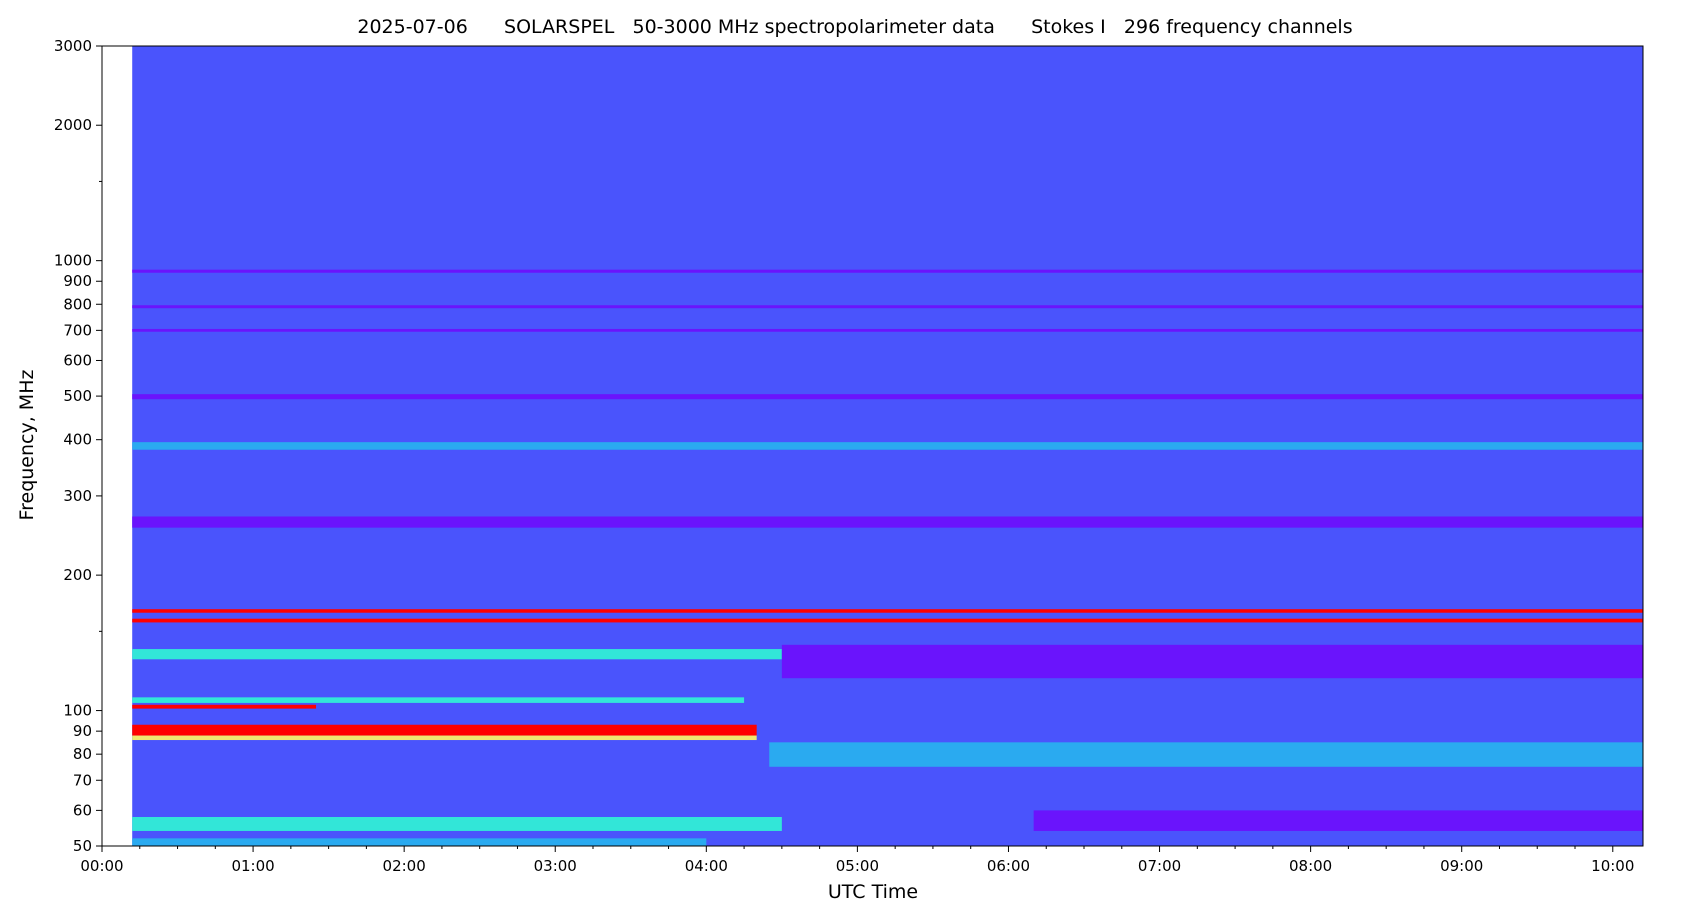 The width and height of the screenshot is (1687, 906). I want to click on x-tick-label: 05:00, so click(857, 866).